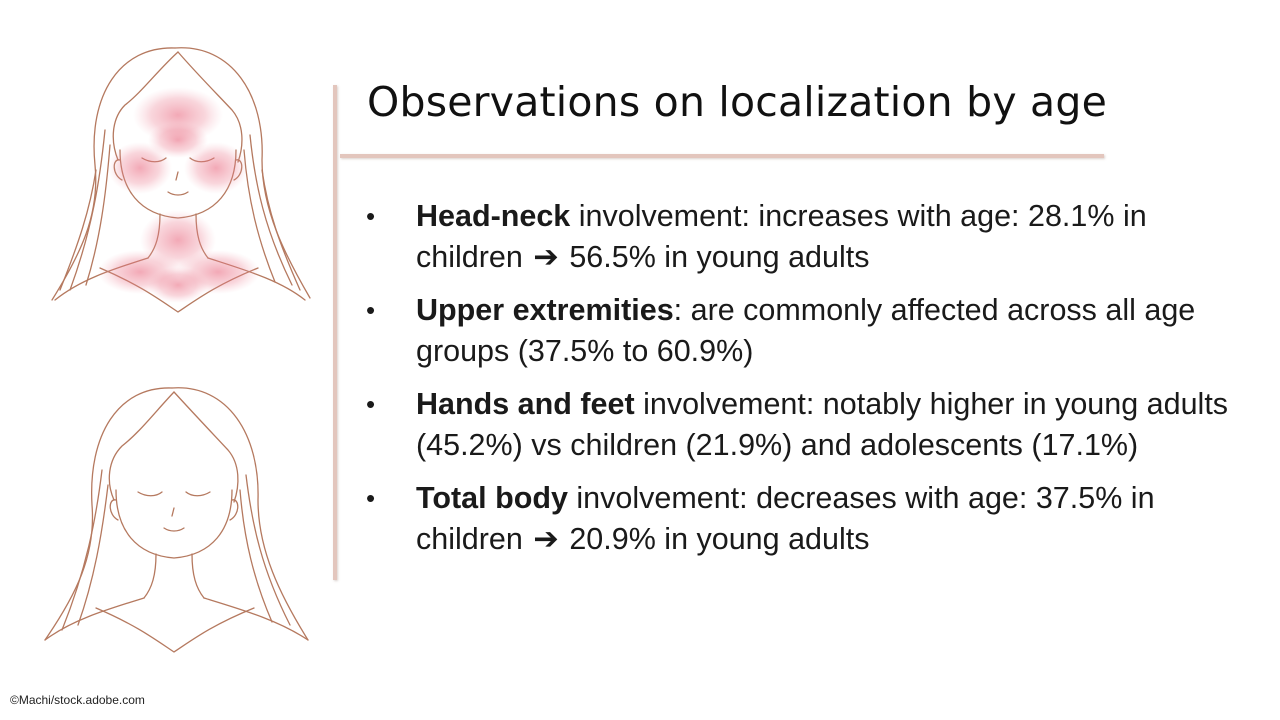 Image resolution: width=1280 pixels, height=720 pixels. Describe the element at coordinates (335, 332) in the screenshot. I see `vertical-accent-rule` at that location.